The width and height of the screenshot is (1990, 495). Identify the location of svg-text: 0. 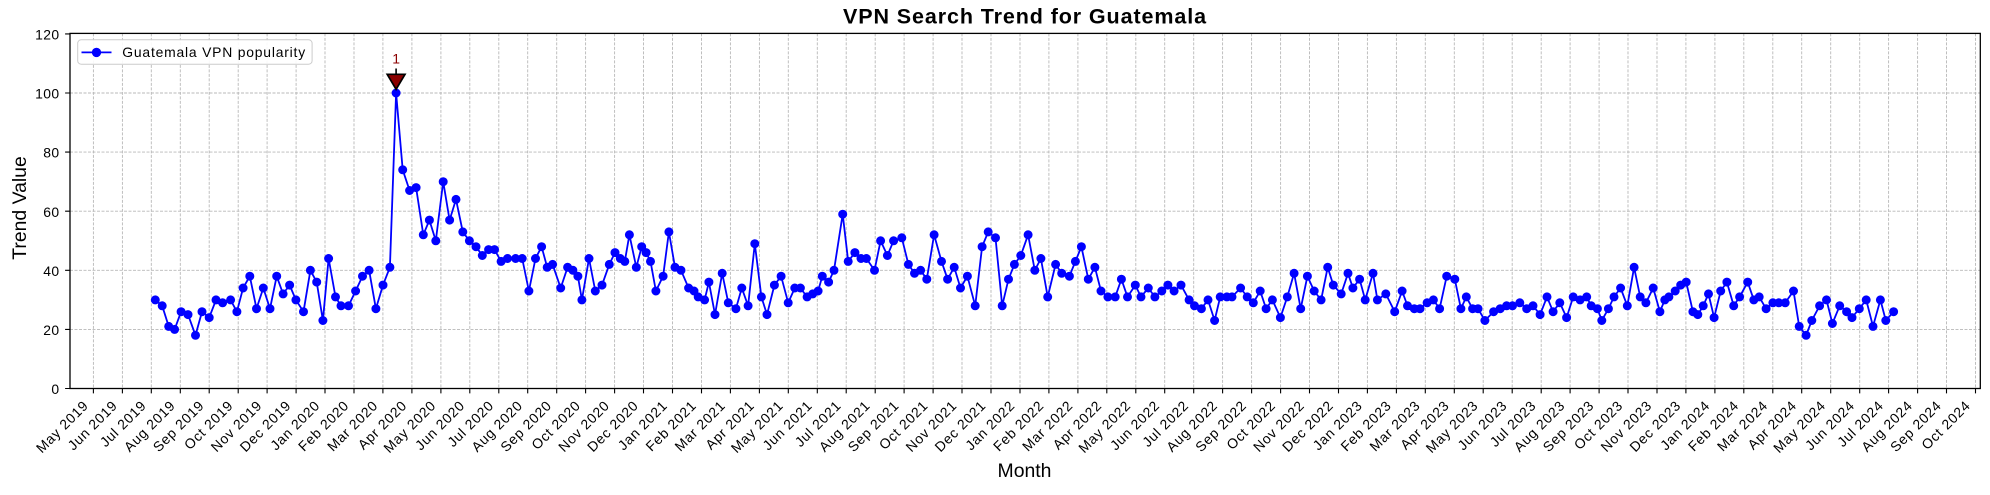
(55, 389).